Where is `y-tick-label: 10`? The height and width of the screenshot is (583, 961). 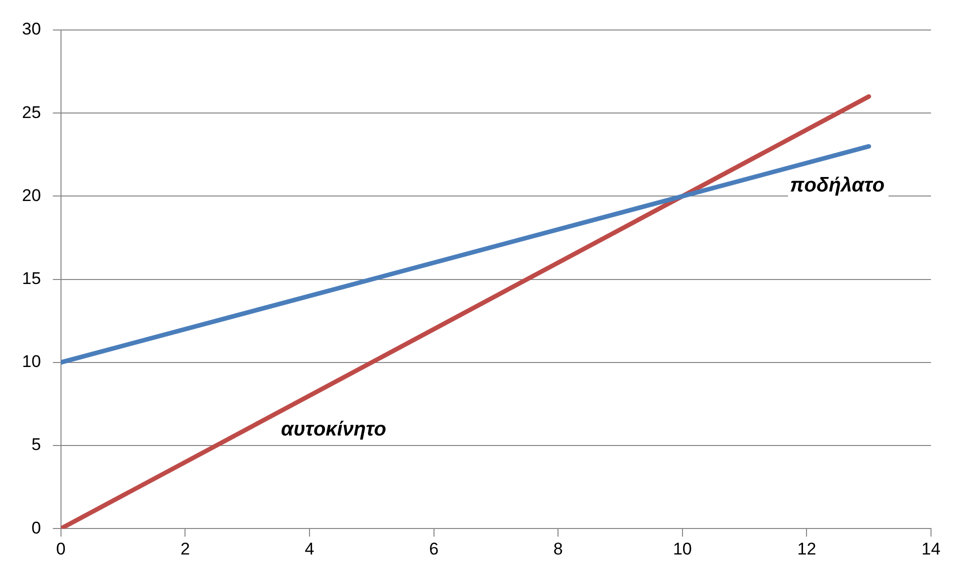 y-tick-label: 10 is located at coordinates (31, 362).